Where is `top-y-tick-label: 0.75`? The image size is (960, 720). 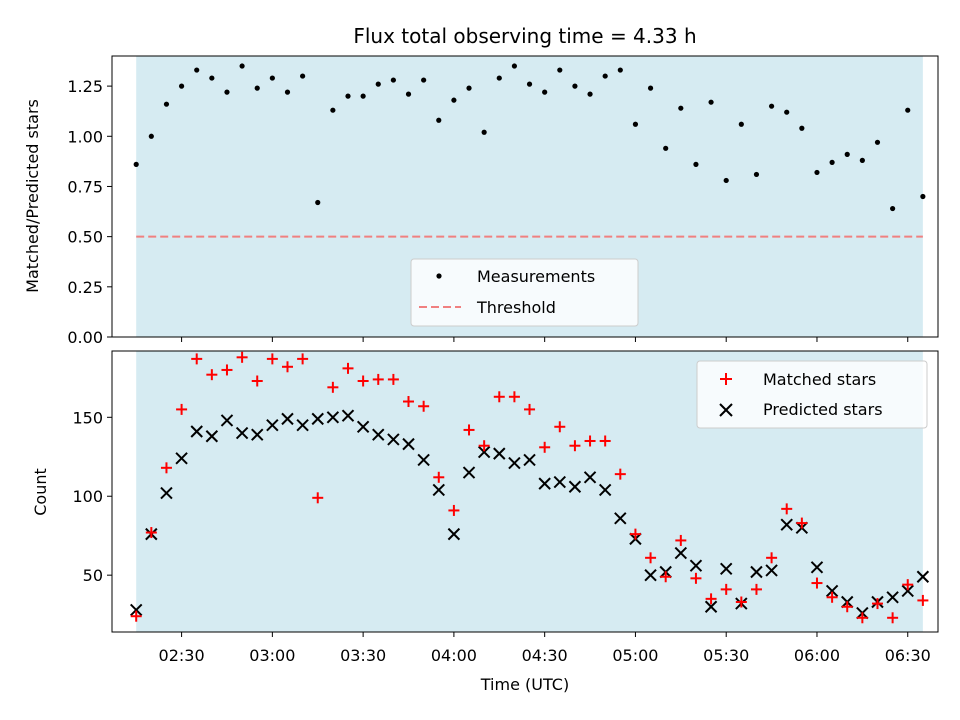 top-y-tick-label: 0.75 is located at coordinates (85, 186).